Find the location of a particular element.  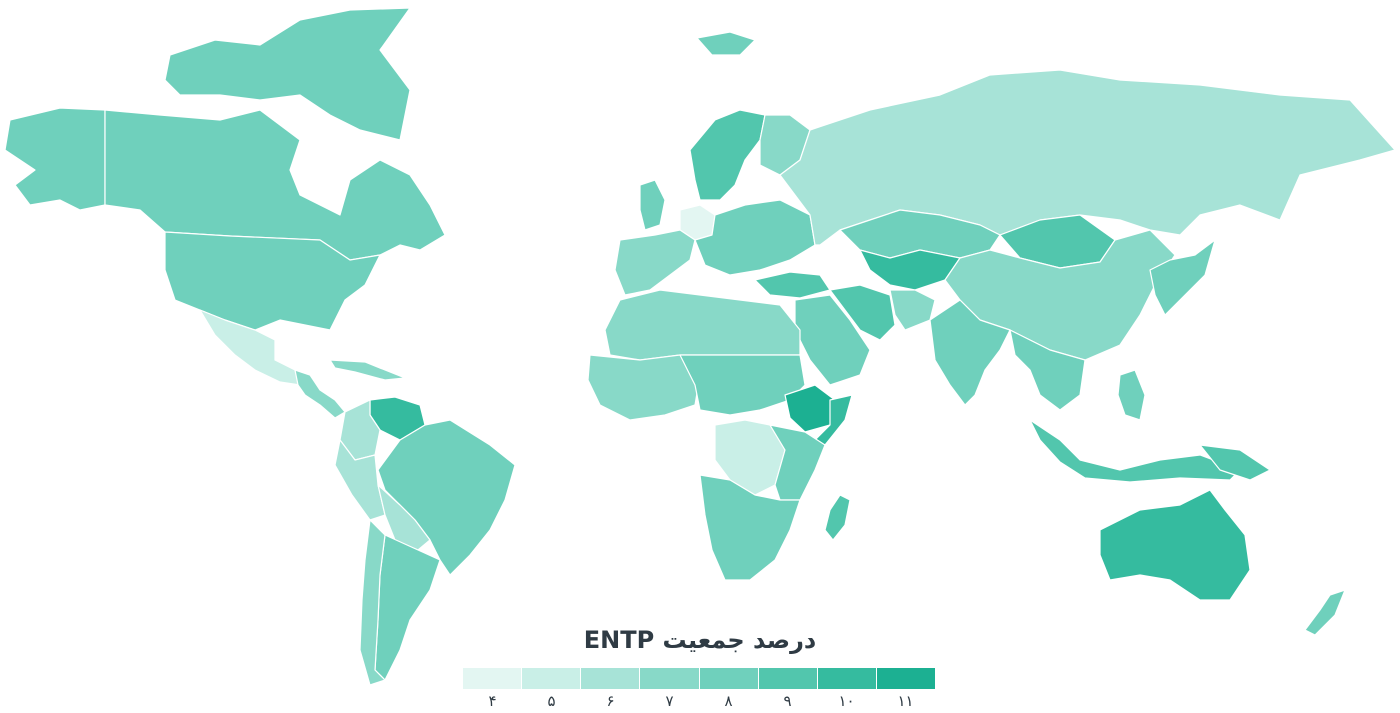

region-new-zealand is located at coordinates (1325, 612).